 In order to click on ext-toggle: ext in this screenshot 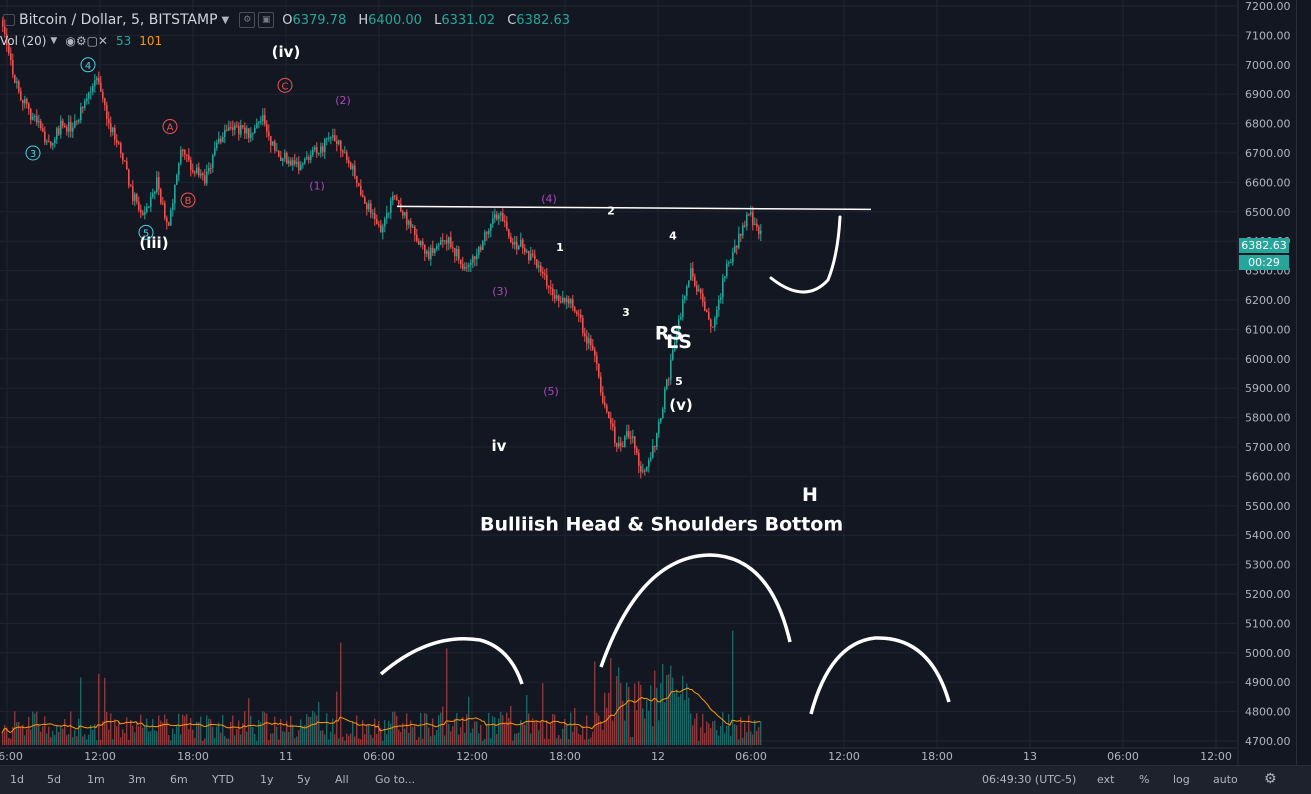, I will do `click(1106, 779)`.